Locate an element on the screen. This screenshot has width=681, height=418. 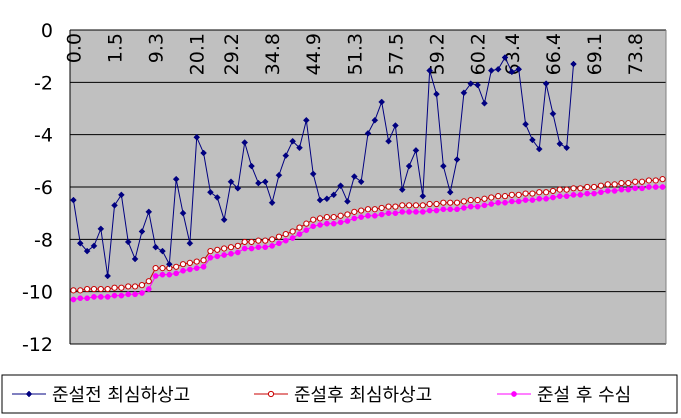
y-tick-label: -8 is located at coordinates (43, 240).